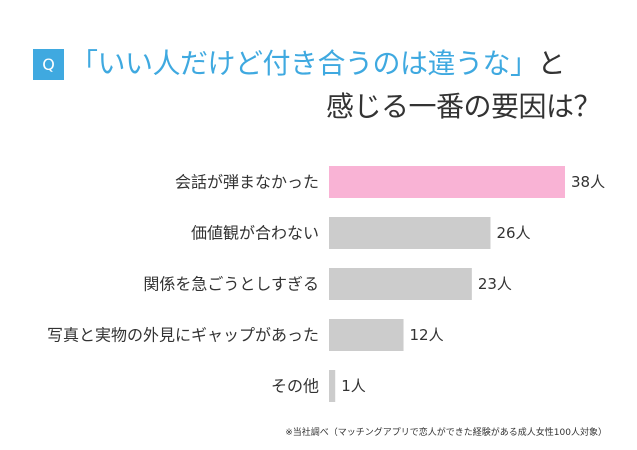 This screenshot has height=450, width=637. I want to click on category-label: 写真と実物の外見にギャップがあった, so click(183, 335).